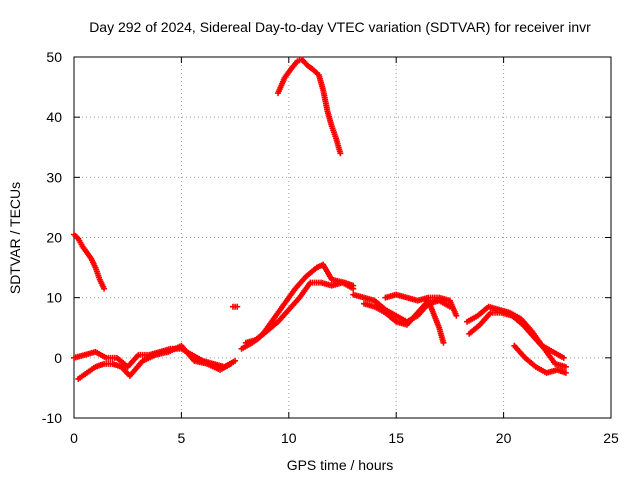  What do you see at coordinates (403, 321) in the screenshot?
I see `series-trace-midday-b` at bounding box center [403, 321].